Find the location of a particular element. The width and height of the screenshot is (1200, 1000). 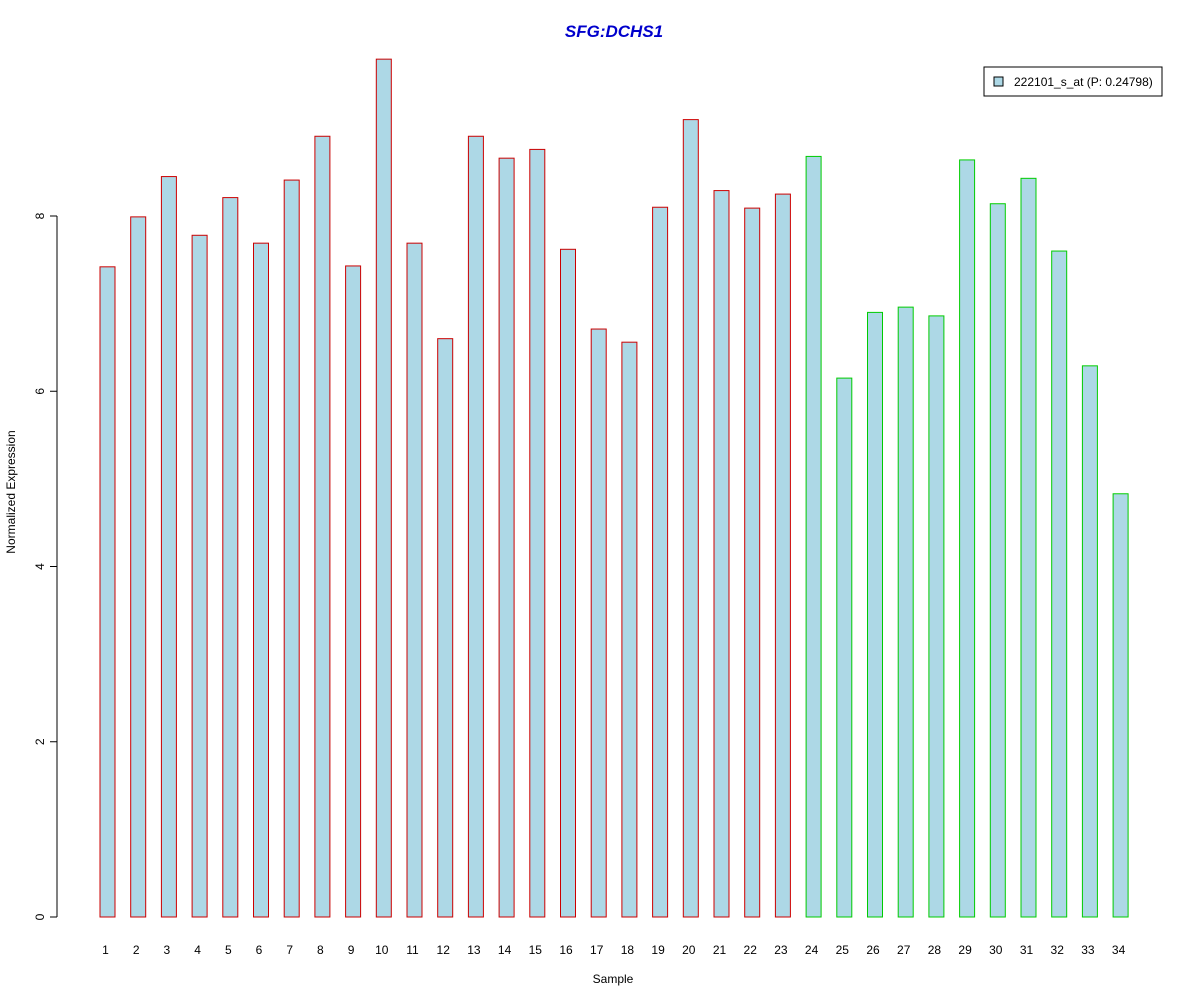

y-tick-label: 2 is located at coordinates (40, 741).